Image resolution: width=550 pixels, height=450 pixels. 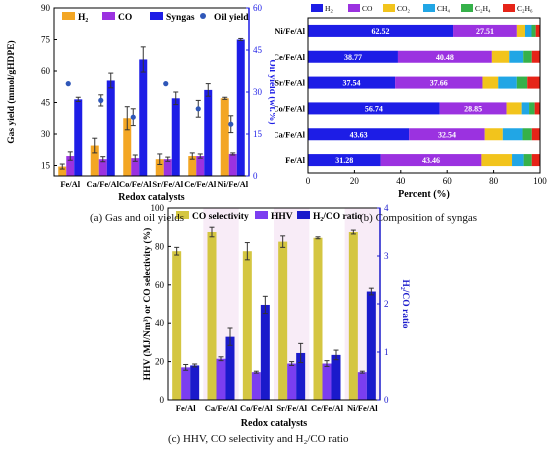 I want to click on legend-label-co: CO₂, so click(x=403, y=8).